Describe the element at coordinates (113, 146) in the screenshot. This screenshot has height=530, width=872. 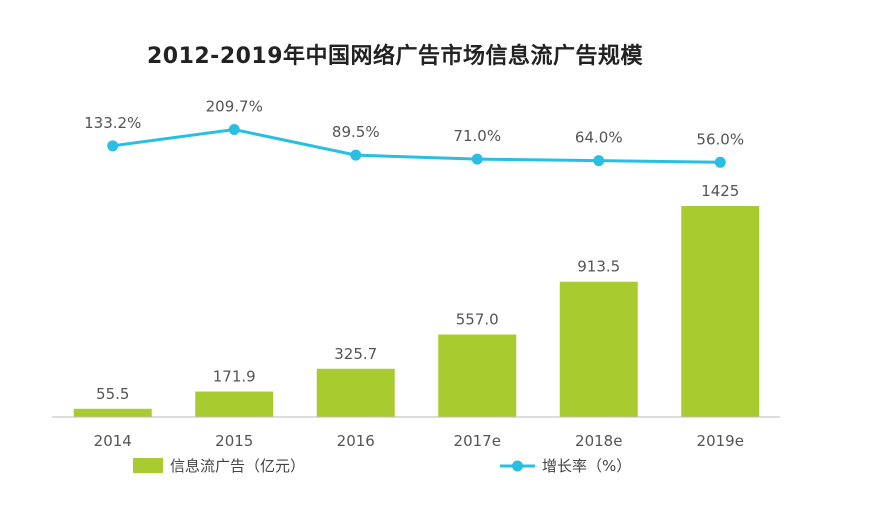
I see `growth-point-2014` at that location.